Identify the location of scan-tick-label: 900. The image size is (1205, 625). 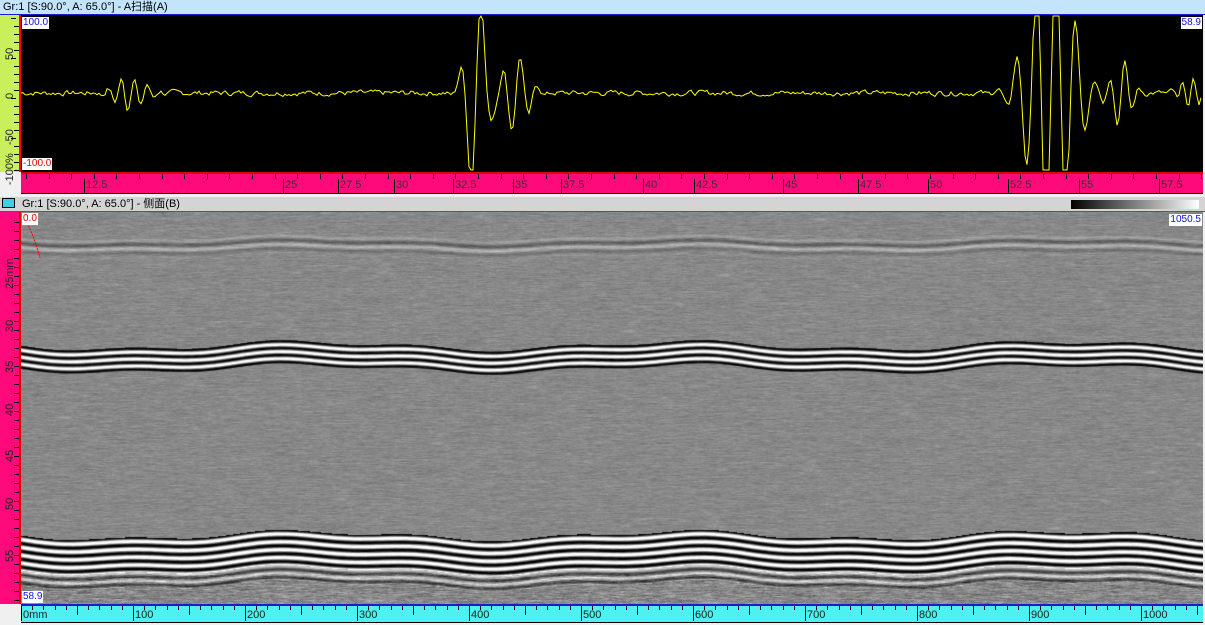
(1039, 615).